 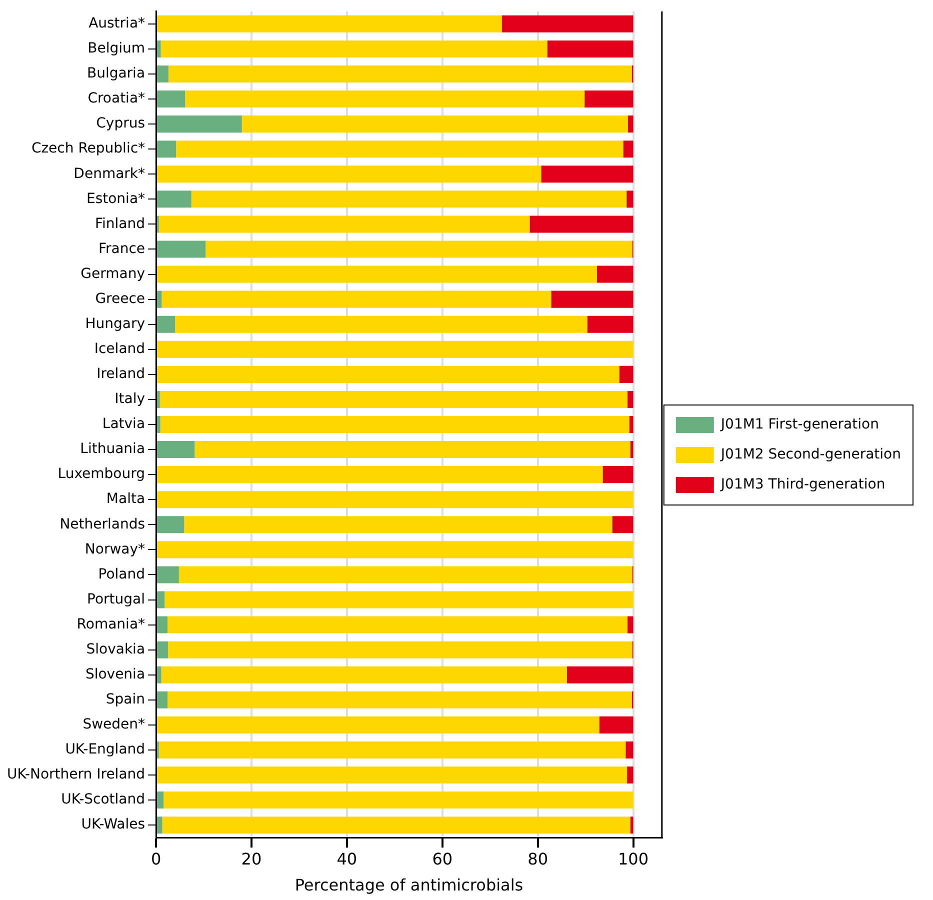 What do you see at coordinates (115, 549) in the screenshot?
I see `y-tick-label: Norway*` at bounding box center [115, 549].